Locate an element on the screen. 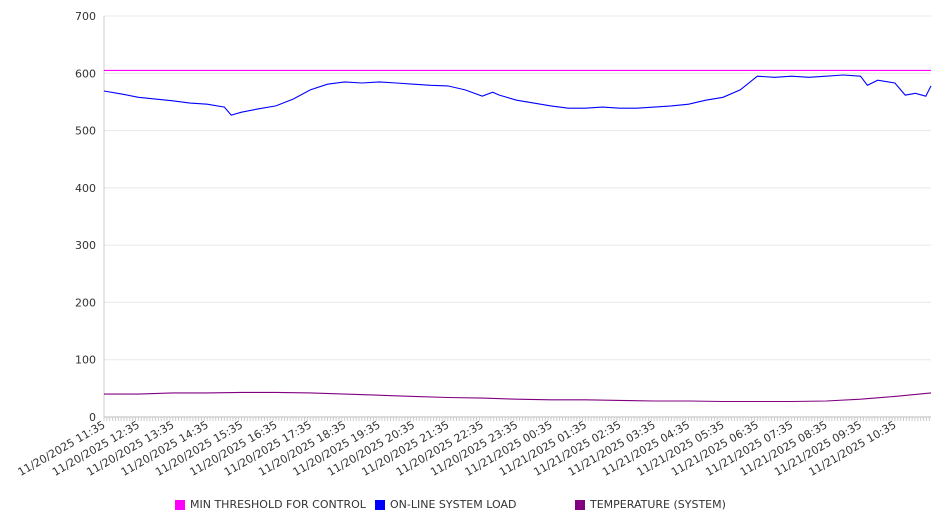  y-tick-label: 400 is located at coordinates (85, 188).